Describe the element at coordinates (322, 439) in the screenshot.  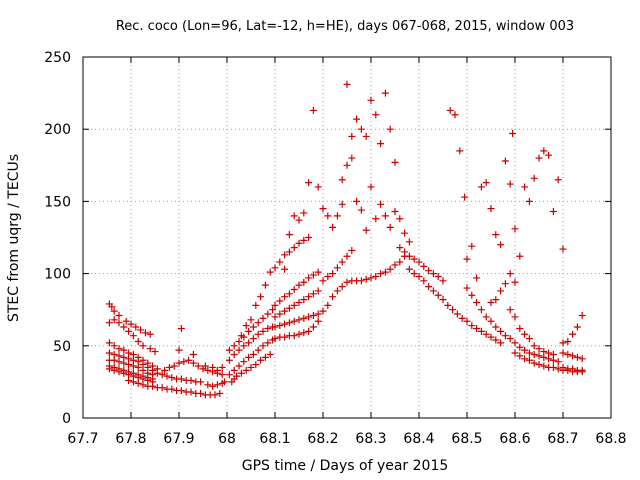
I see `x-tick-label: 68.2` at that location.